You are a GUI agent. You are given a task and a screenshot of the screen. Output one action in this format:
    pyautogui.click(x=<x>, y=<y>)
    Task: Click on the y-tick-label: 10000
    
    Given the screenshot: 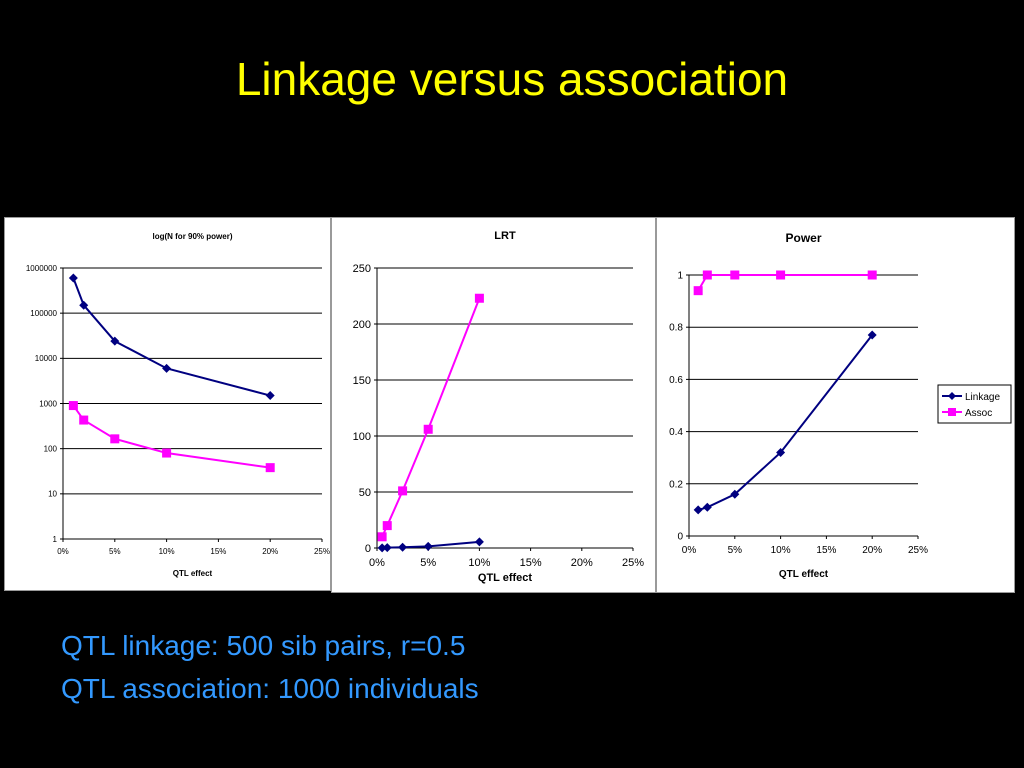 What is the action you would take?
    pyautogui.click(x=46, y=358)
    